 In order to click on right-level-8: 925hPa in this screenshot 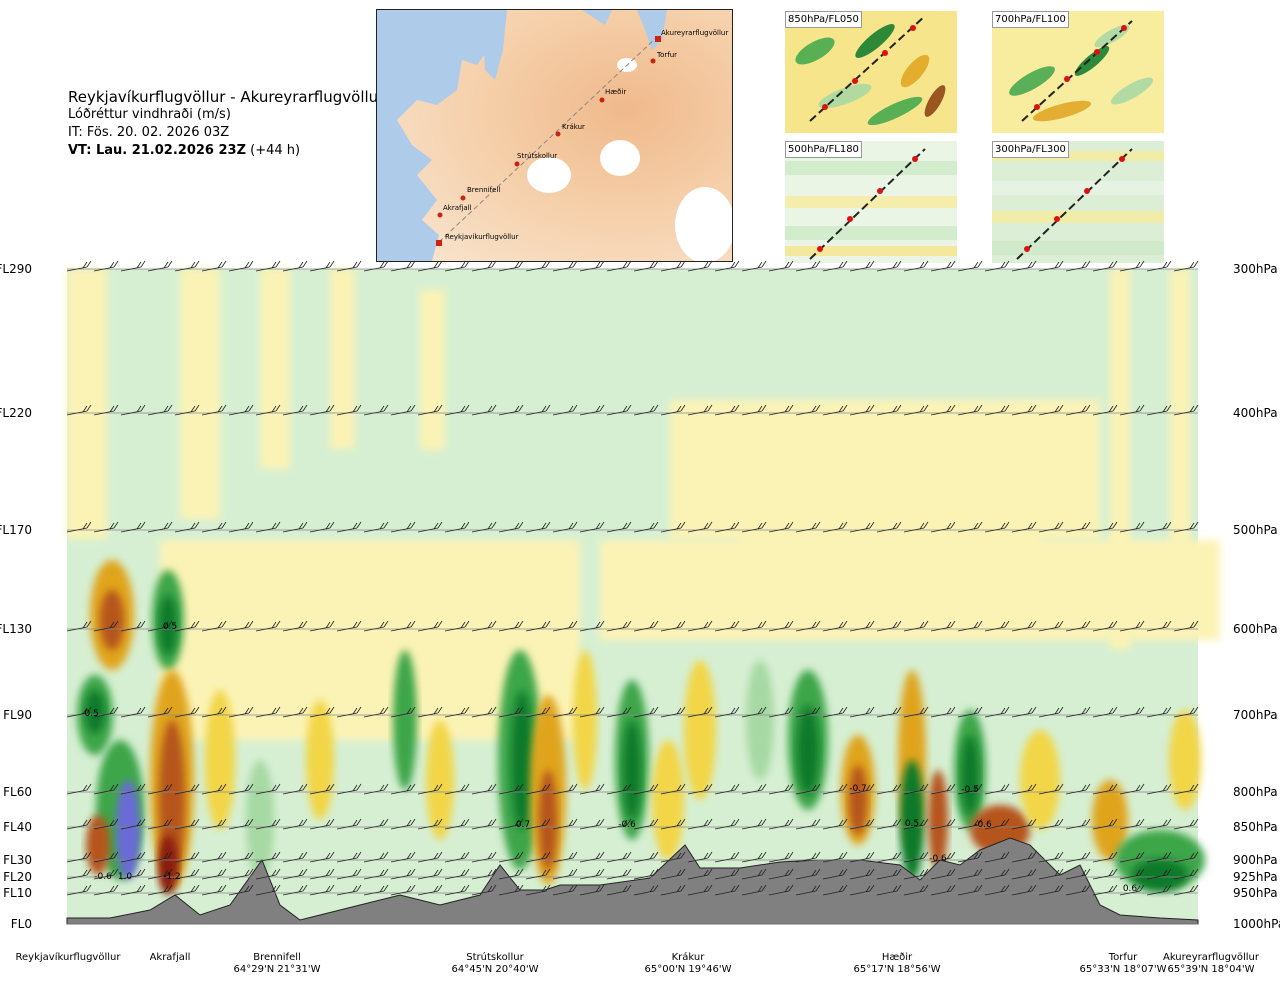, I will do `click(1255, 877)`.